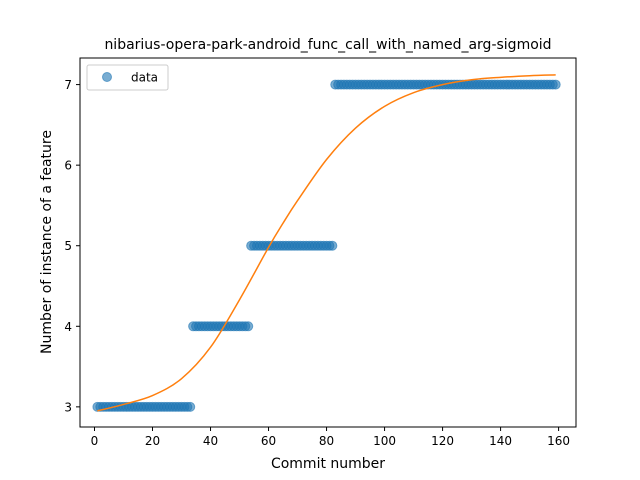  I want to click on legend-box, so click(127, 77).